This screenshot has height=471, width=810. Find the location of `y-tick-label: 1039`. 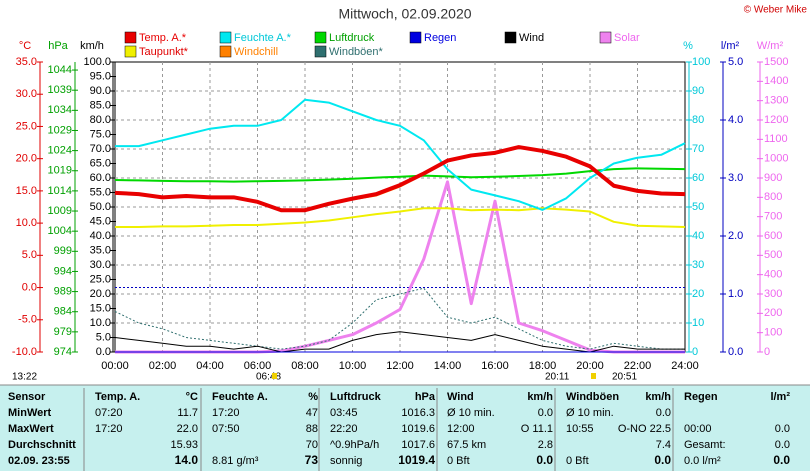

y-tick-label: 1039 is located at coordinates (60, 90).